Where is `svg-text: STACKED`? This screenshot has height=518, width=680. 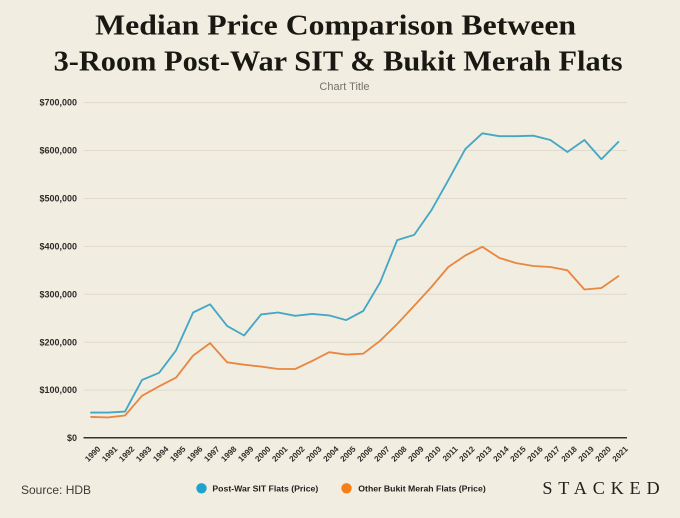
svg-text: STACKED is located at coordinates (603, 488).